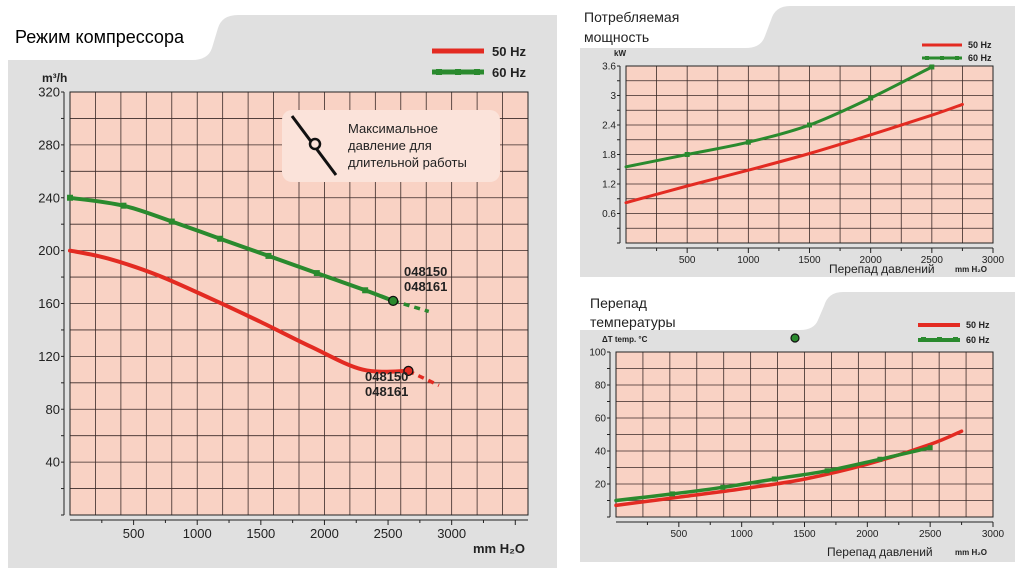 Image resolution: width=1021 pixels, height=574 pixels. What do you see at coordinates (678, 534) in the screenshot?
I see `temp-x-tick-label: 500` at bounding box center [678, 534].